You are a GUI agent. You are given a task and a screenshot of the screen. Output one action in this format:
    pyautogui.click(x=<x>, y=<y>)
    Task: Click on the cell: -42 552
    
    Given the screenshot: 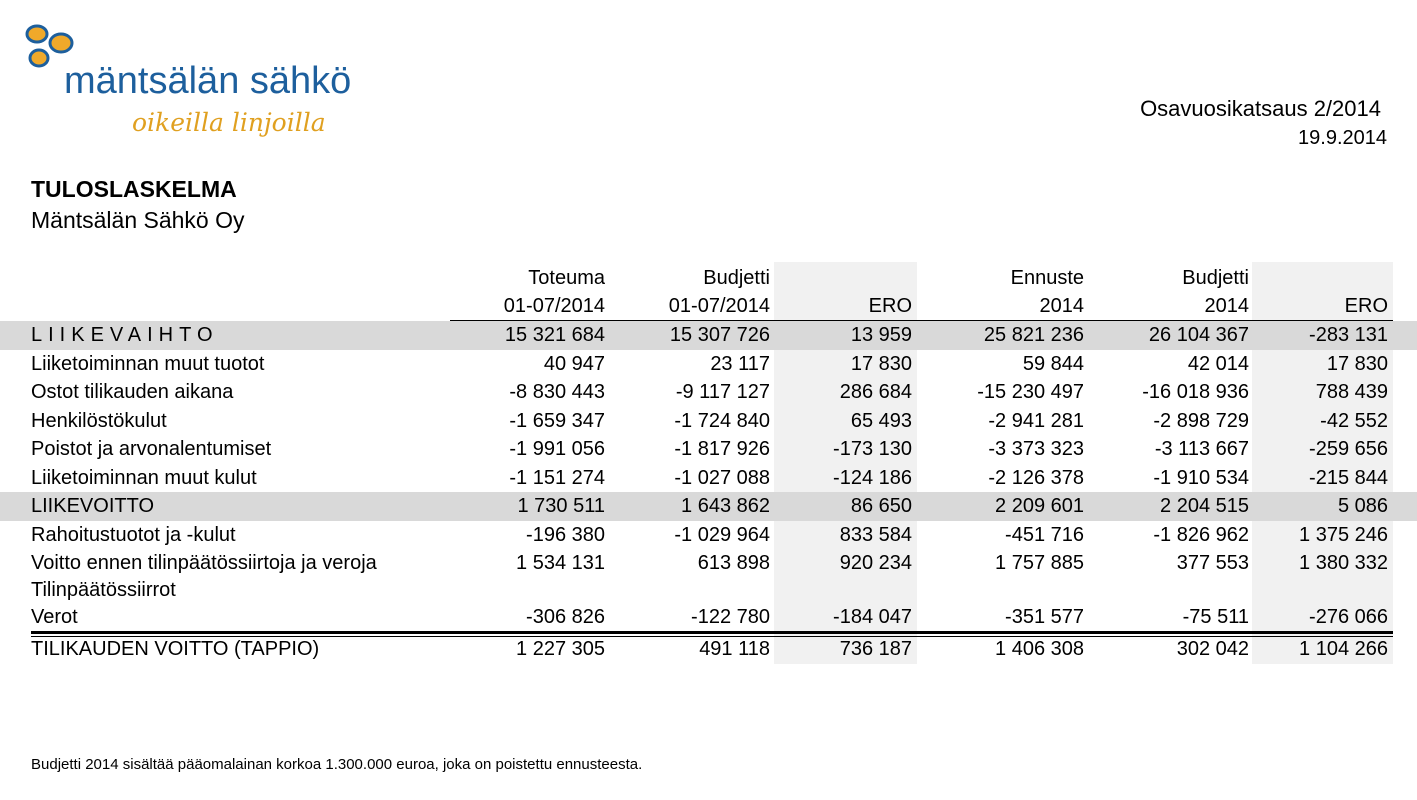 What is the action you would take?
    pyautogui.click(x=1354, y=420)
    